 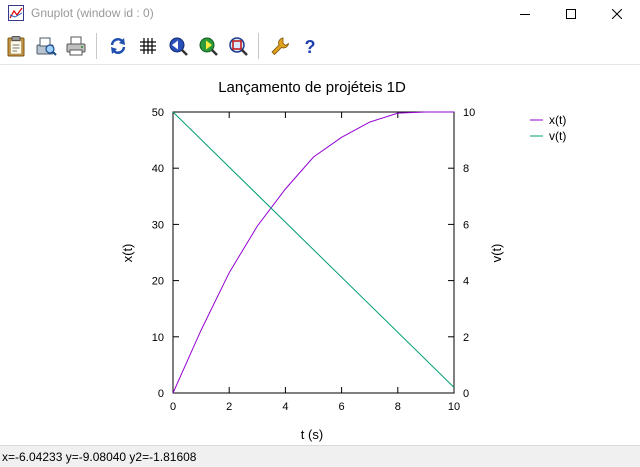 I want to click on zoom-previous-icon, so click(x=178, y=46).